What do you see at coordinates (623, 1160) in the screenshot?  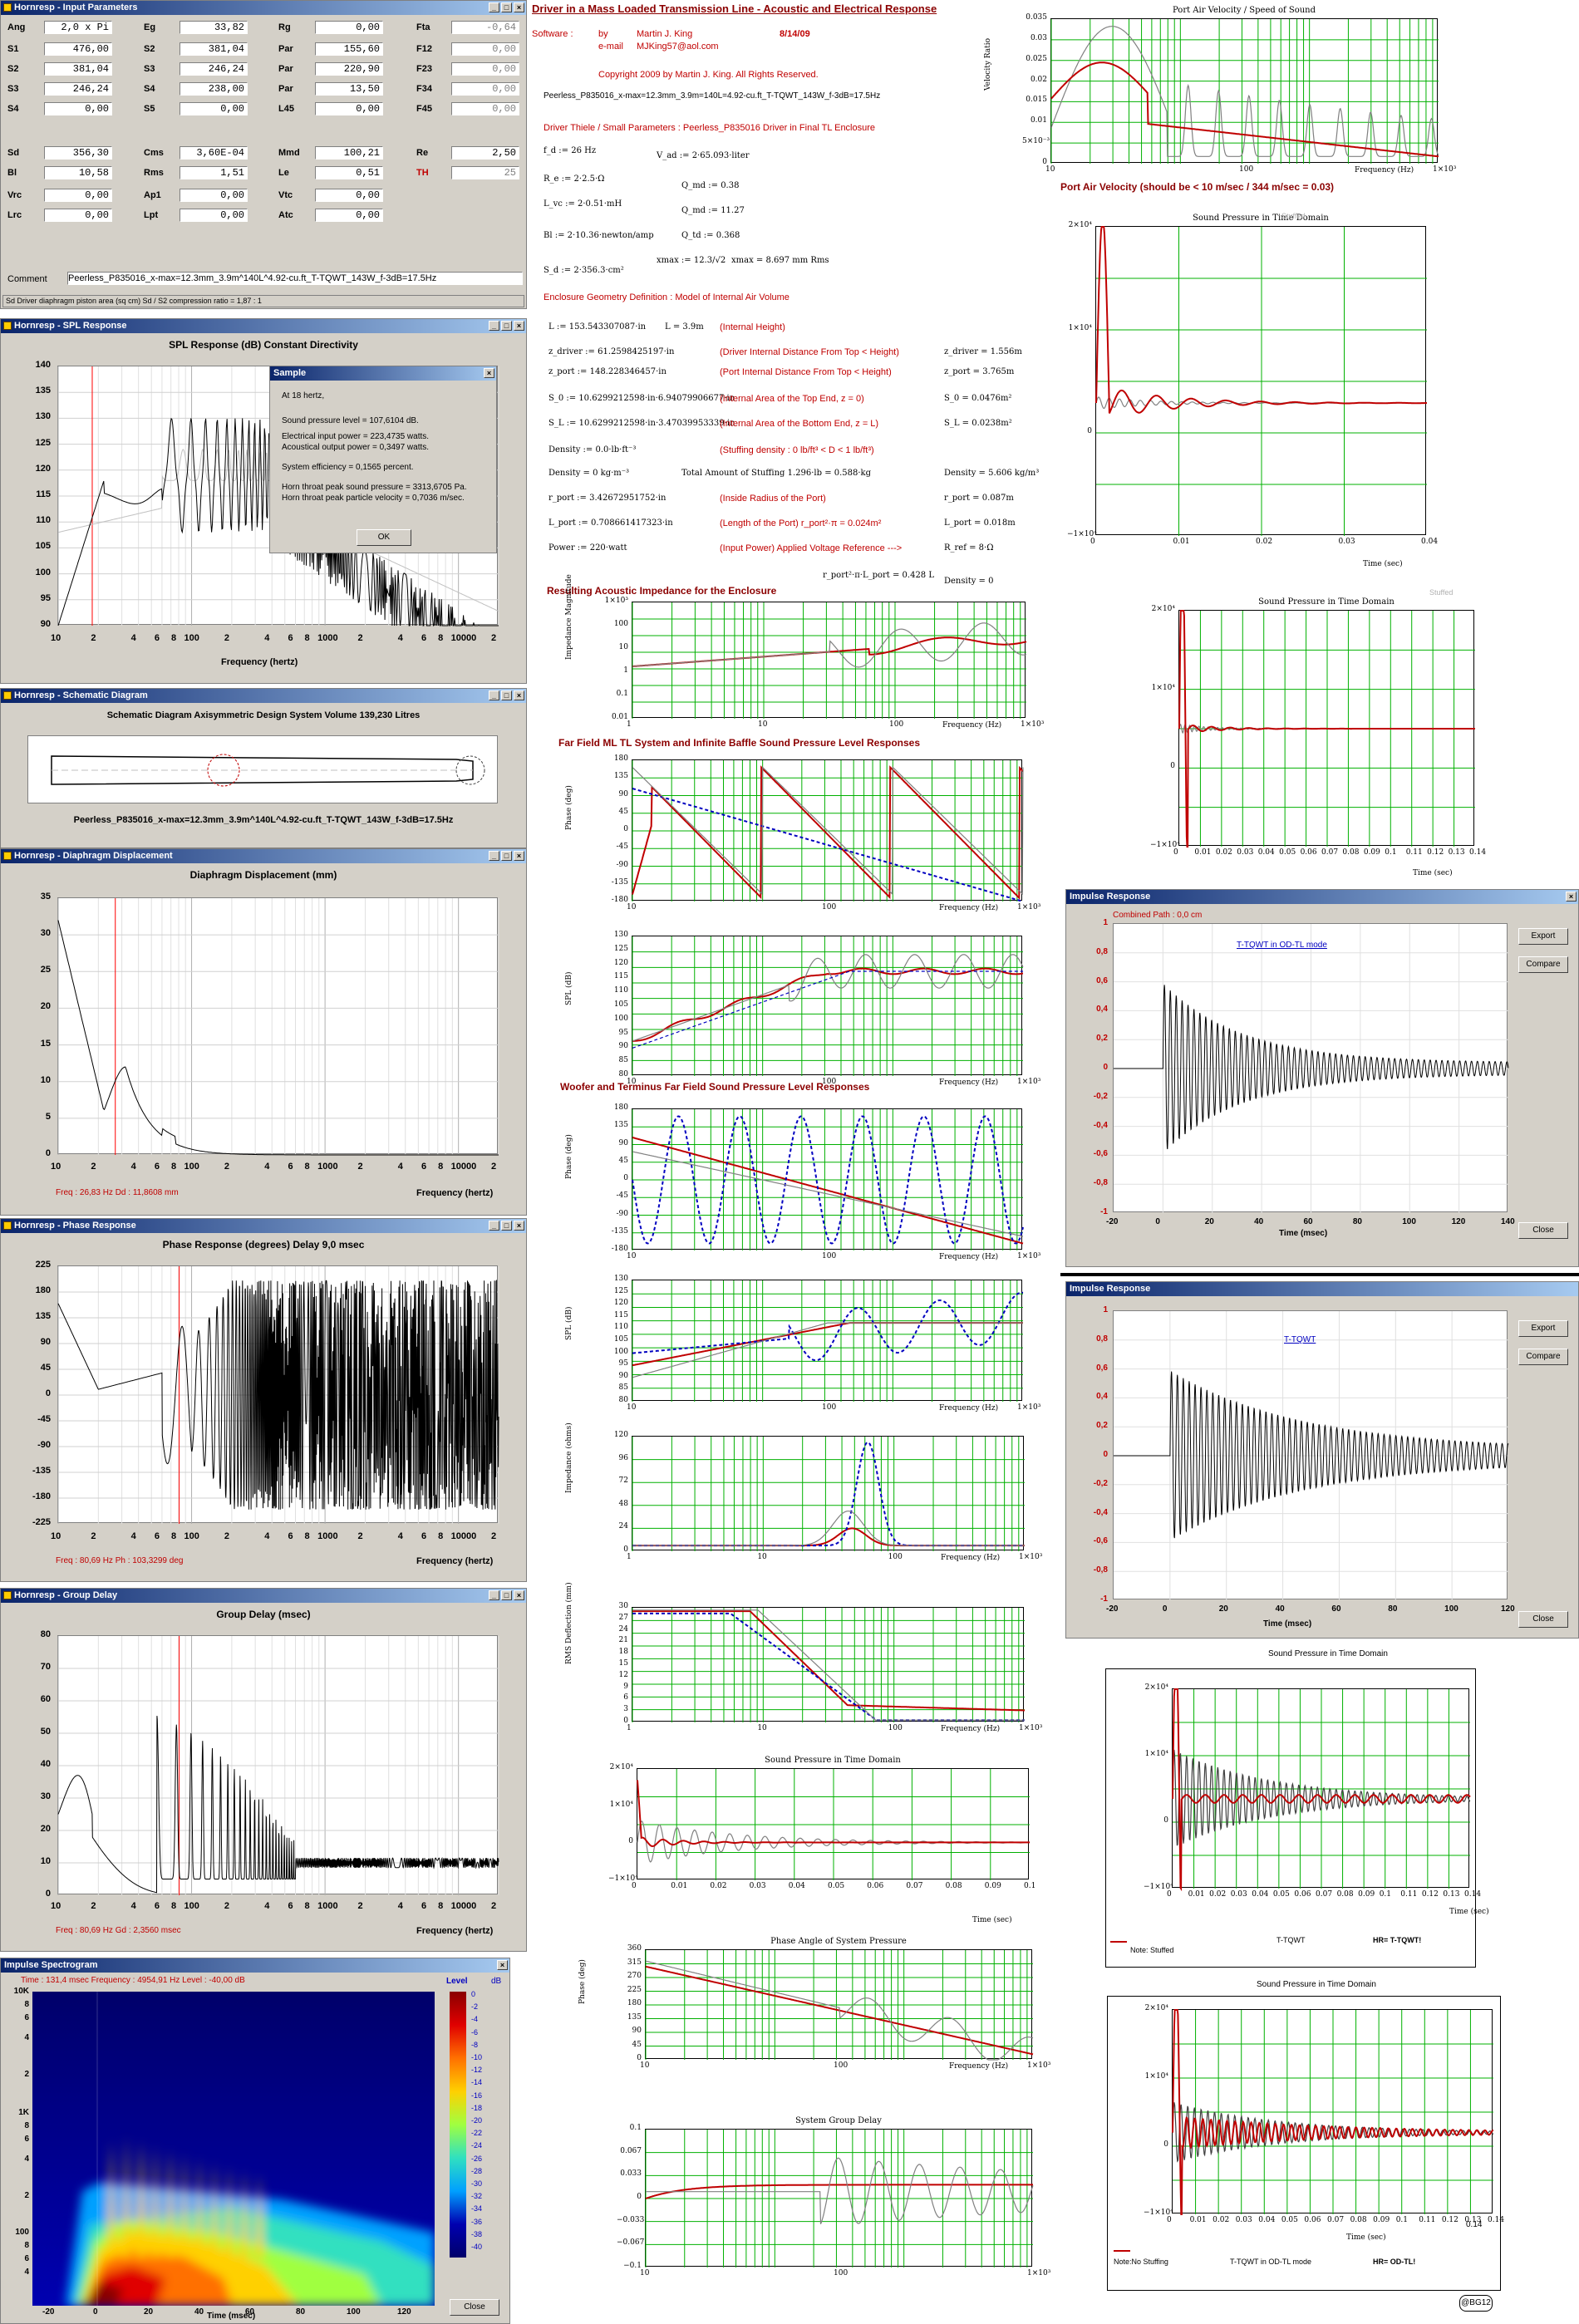 I see `y-tick: 45` at bounding box center [623, 1160].